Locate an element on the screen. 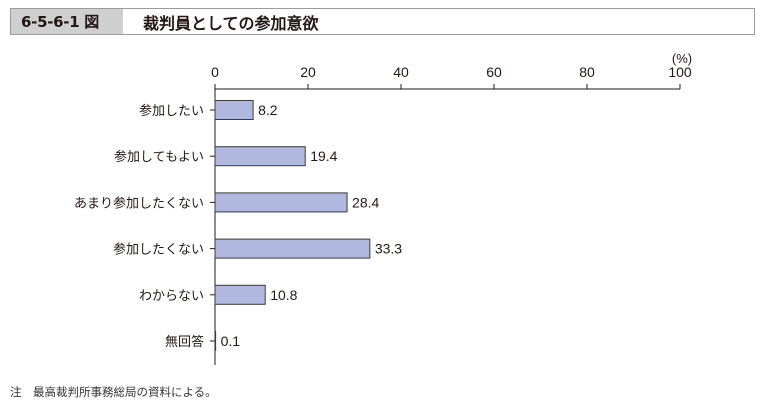 Image resolution: width=767 pixels, height=411 pixels. figure-number: 6-5-6-1 図 is located at coordinates (67, 21).